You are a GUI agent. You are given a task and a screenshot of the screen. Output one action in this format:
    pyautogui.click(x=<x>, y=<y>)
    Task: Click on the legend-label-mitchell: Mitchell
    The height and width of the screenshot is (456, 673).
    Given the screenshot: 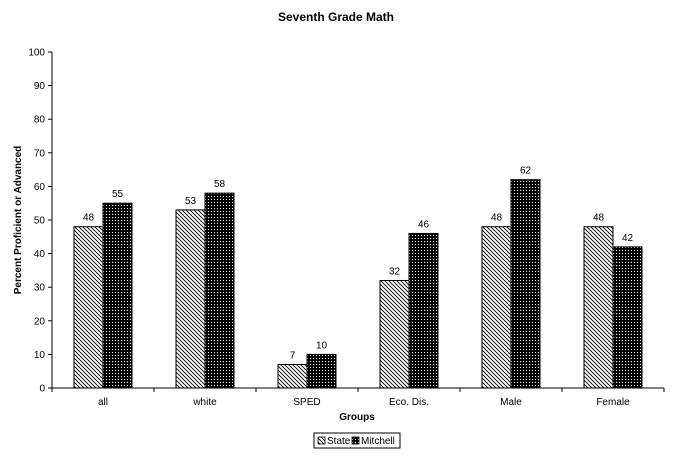 What is the action you would take?
    pyautogui.click(x=378, y=441)
    